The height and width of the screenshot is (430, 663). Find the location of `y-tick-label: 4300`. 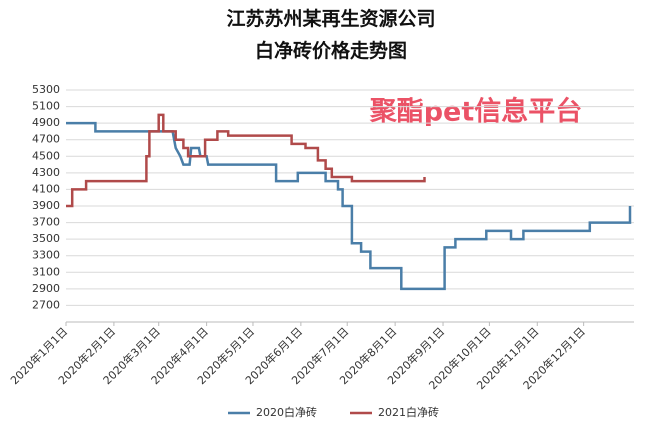

y-tick-label: 4300 is located at coordinates (46, 172).